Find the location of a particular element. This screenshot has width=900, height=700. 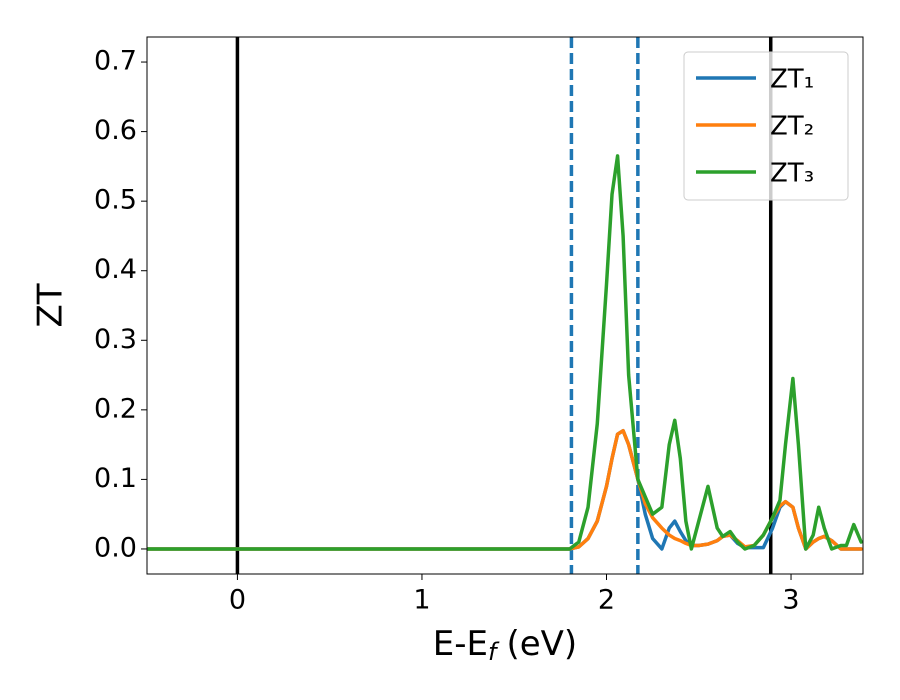

y-tick-label: 0.4 is located at coordinates (115, 269).